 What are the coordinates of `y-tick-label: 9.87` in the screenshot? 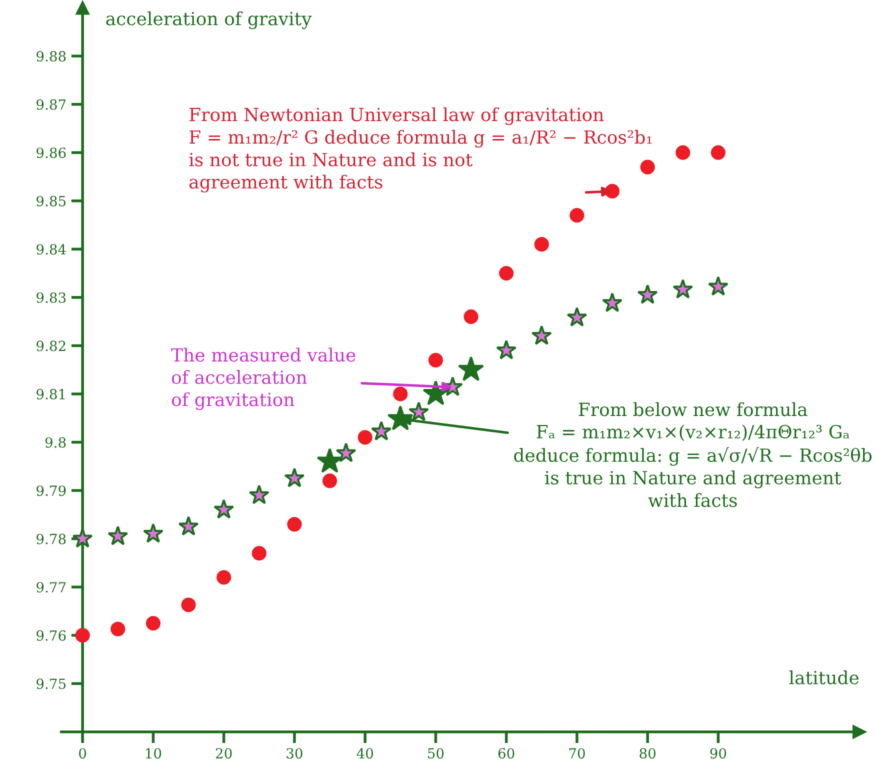 It's located at (51, 104).